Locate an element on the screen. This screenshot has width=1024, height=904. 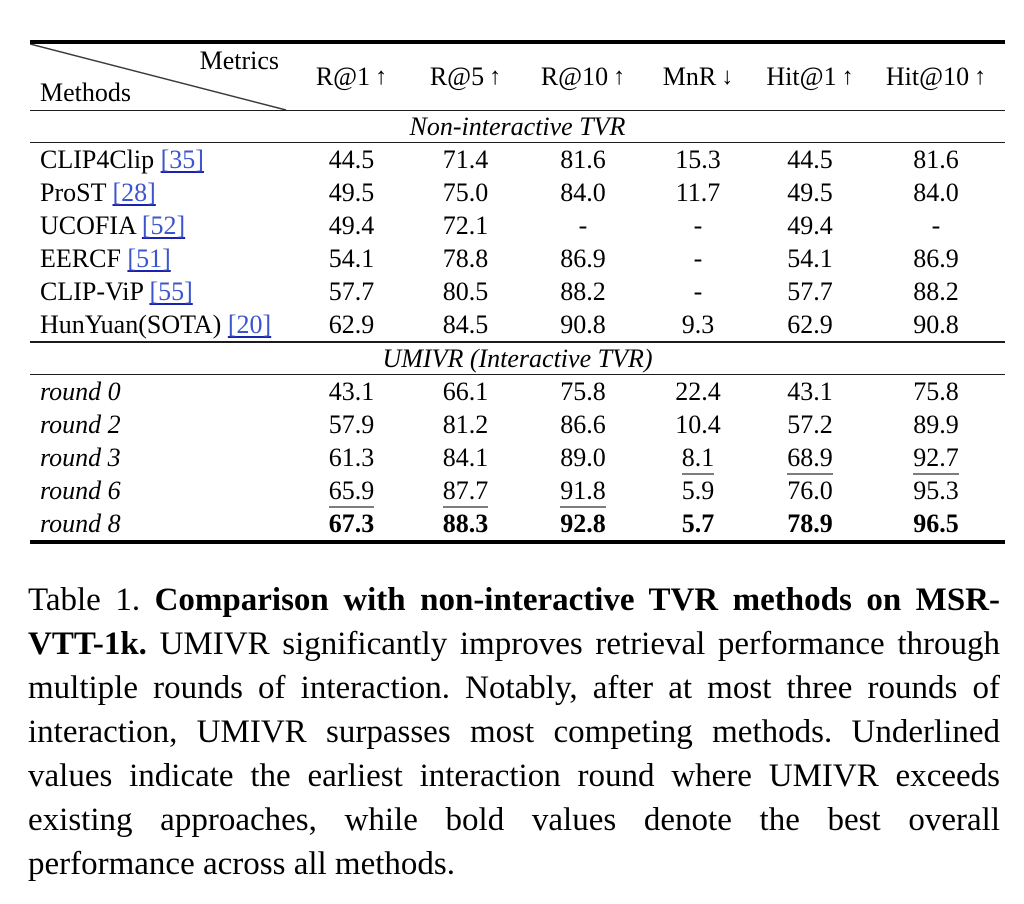
metric-value: 49.5 is located at coordinates (810, 192).